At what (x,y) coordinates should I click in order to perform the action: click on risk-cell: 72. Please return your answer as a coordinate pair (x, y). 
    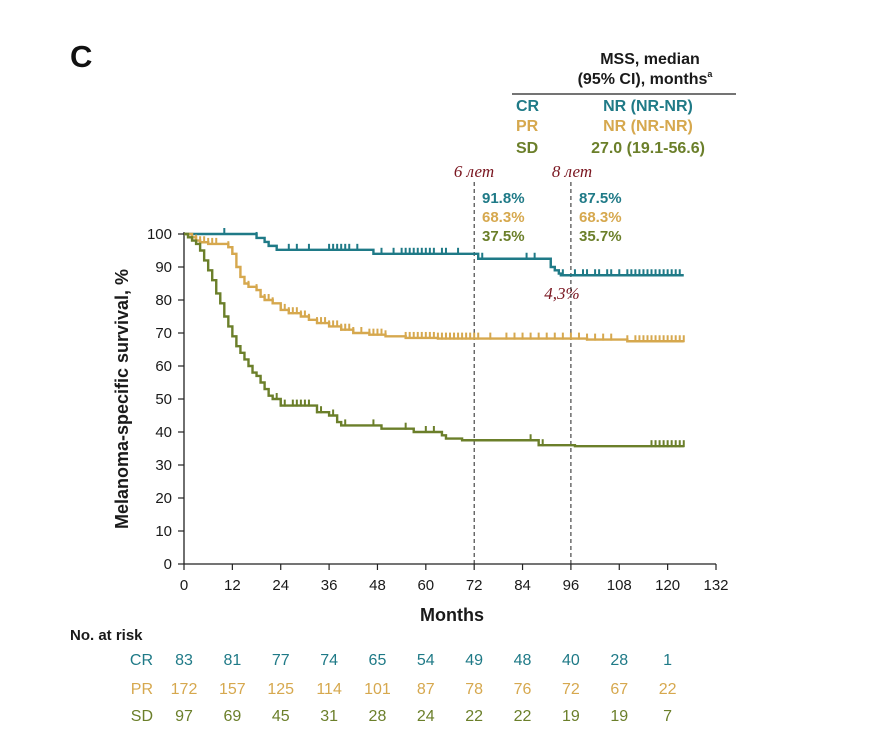
    Looking at the image, I should click on (571, 689).